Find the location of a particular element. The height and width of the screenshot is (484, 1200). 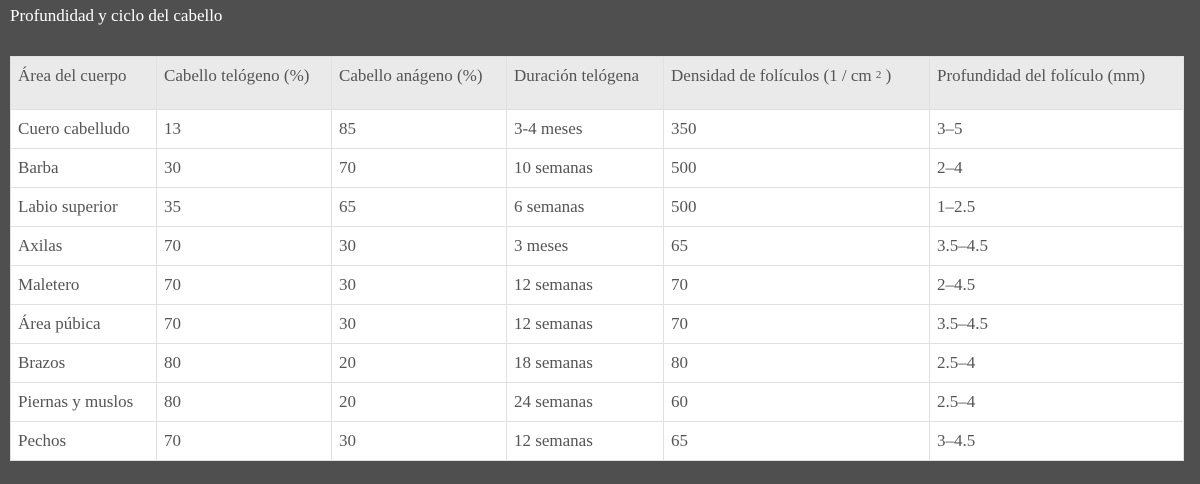

table-row: Barba 30 70 10 semanas 500 2–4 is located at coordinates (597, 168).